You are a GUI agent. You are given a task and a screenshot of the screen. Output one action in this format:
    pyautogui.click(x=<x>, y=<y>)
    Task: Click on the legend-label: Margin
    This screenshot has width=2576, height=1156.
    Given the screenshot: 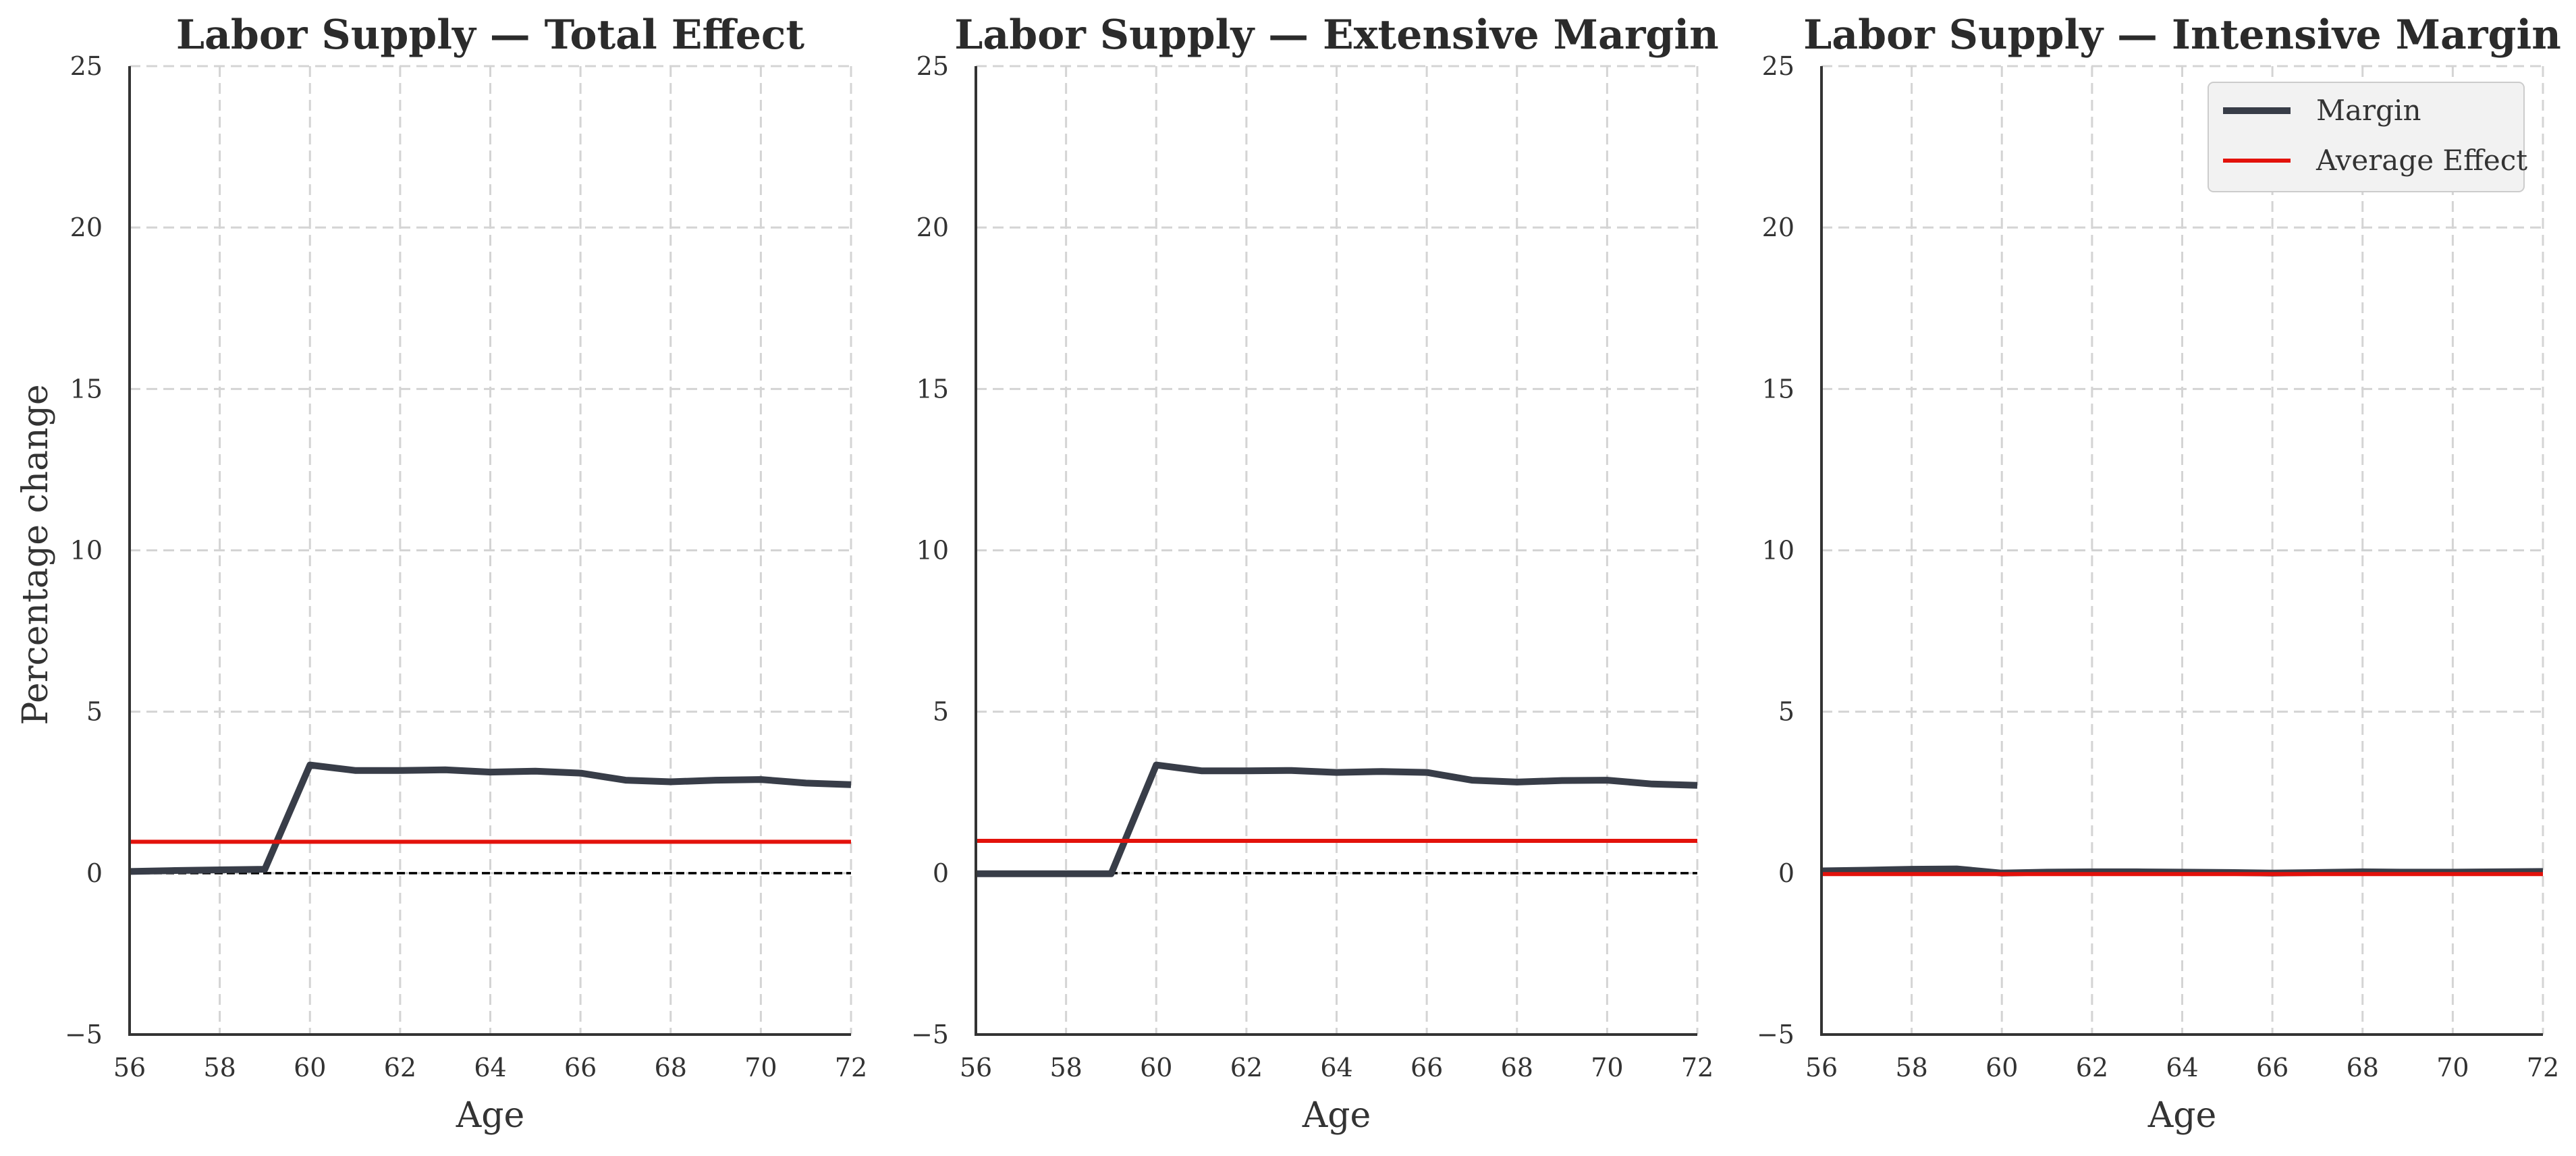 What is the action you would take?
    pyautogui.click(x=2368, y=110)
    